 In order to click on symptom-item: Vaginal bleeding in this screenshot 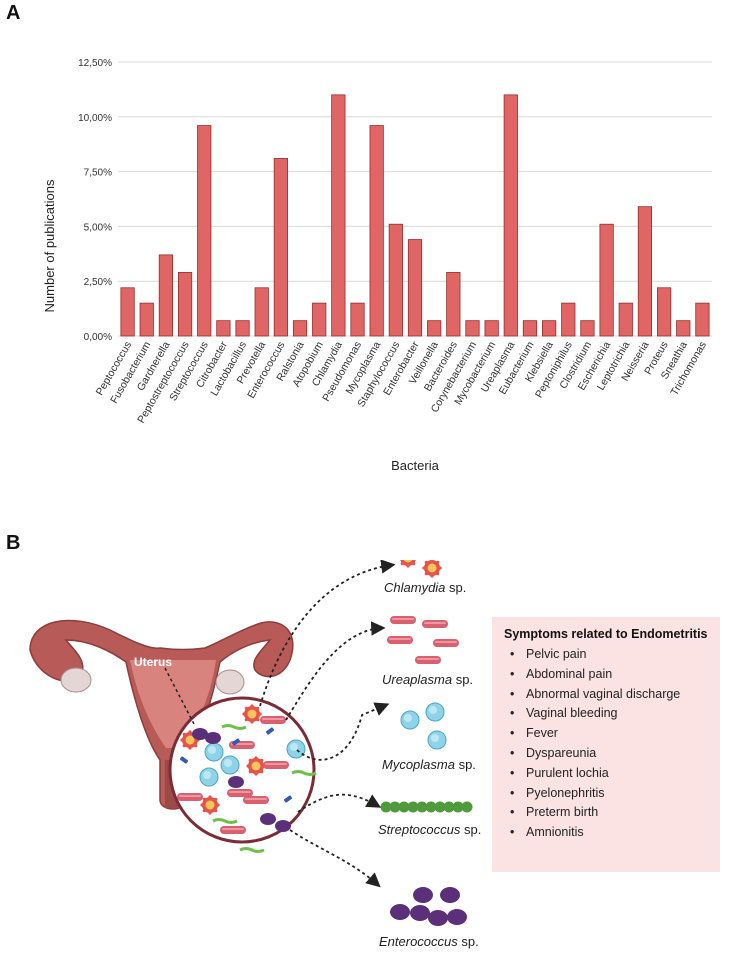, I will do `click(608, 714)`.